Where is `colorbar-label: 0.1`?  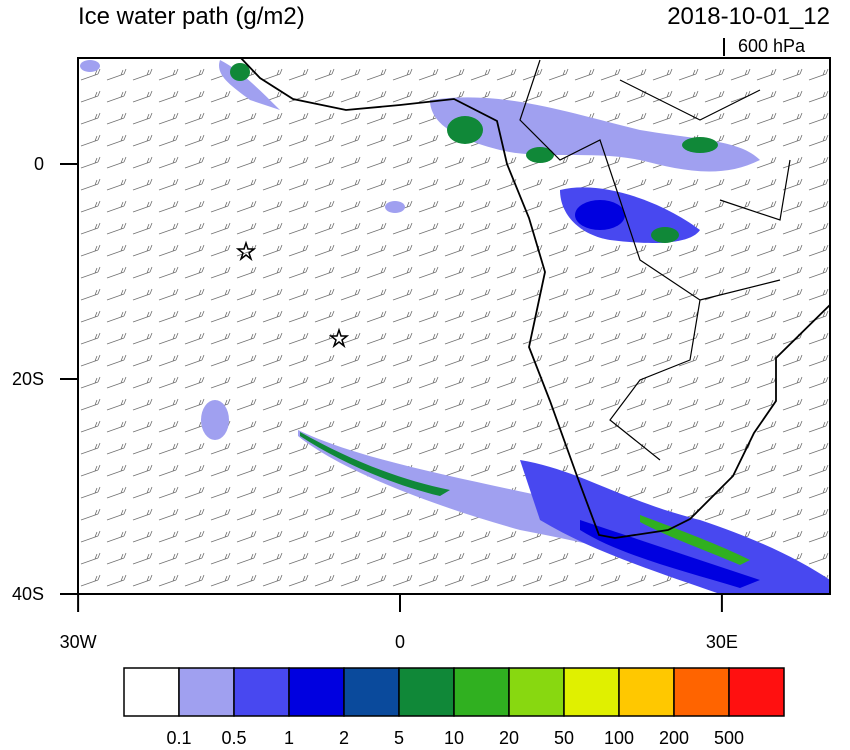 colorbar-label: 0.1 is located at coordinates (178, 738).